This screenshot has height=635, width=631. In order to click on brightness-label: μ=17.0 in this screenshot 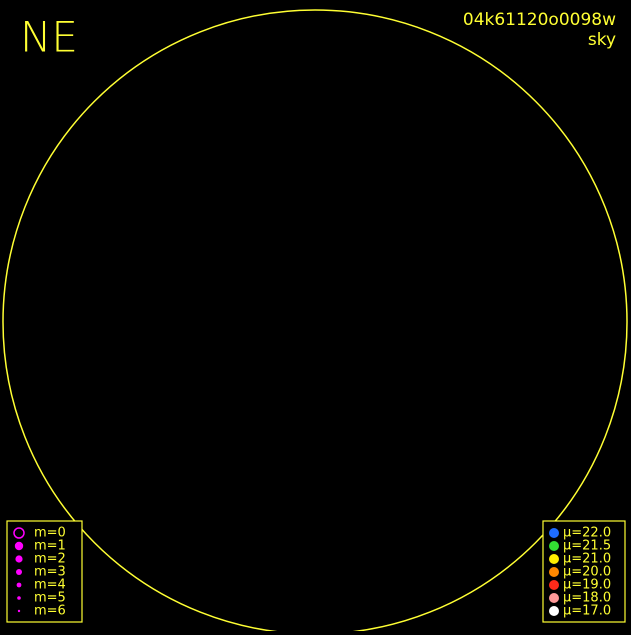, I will do `click(587, 611)`.